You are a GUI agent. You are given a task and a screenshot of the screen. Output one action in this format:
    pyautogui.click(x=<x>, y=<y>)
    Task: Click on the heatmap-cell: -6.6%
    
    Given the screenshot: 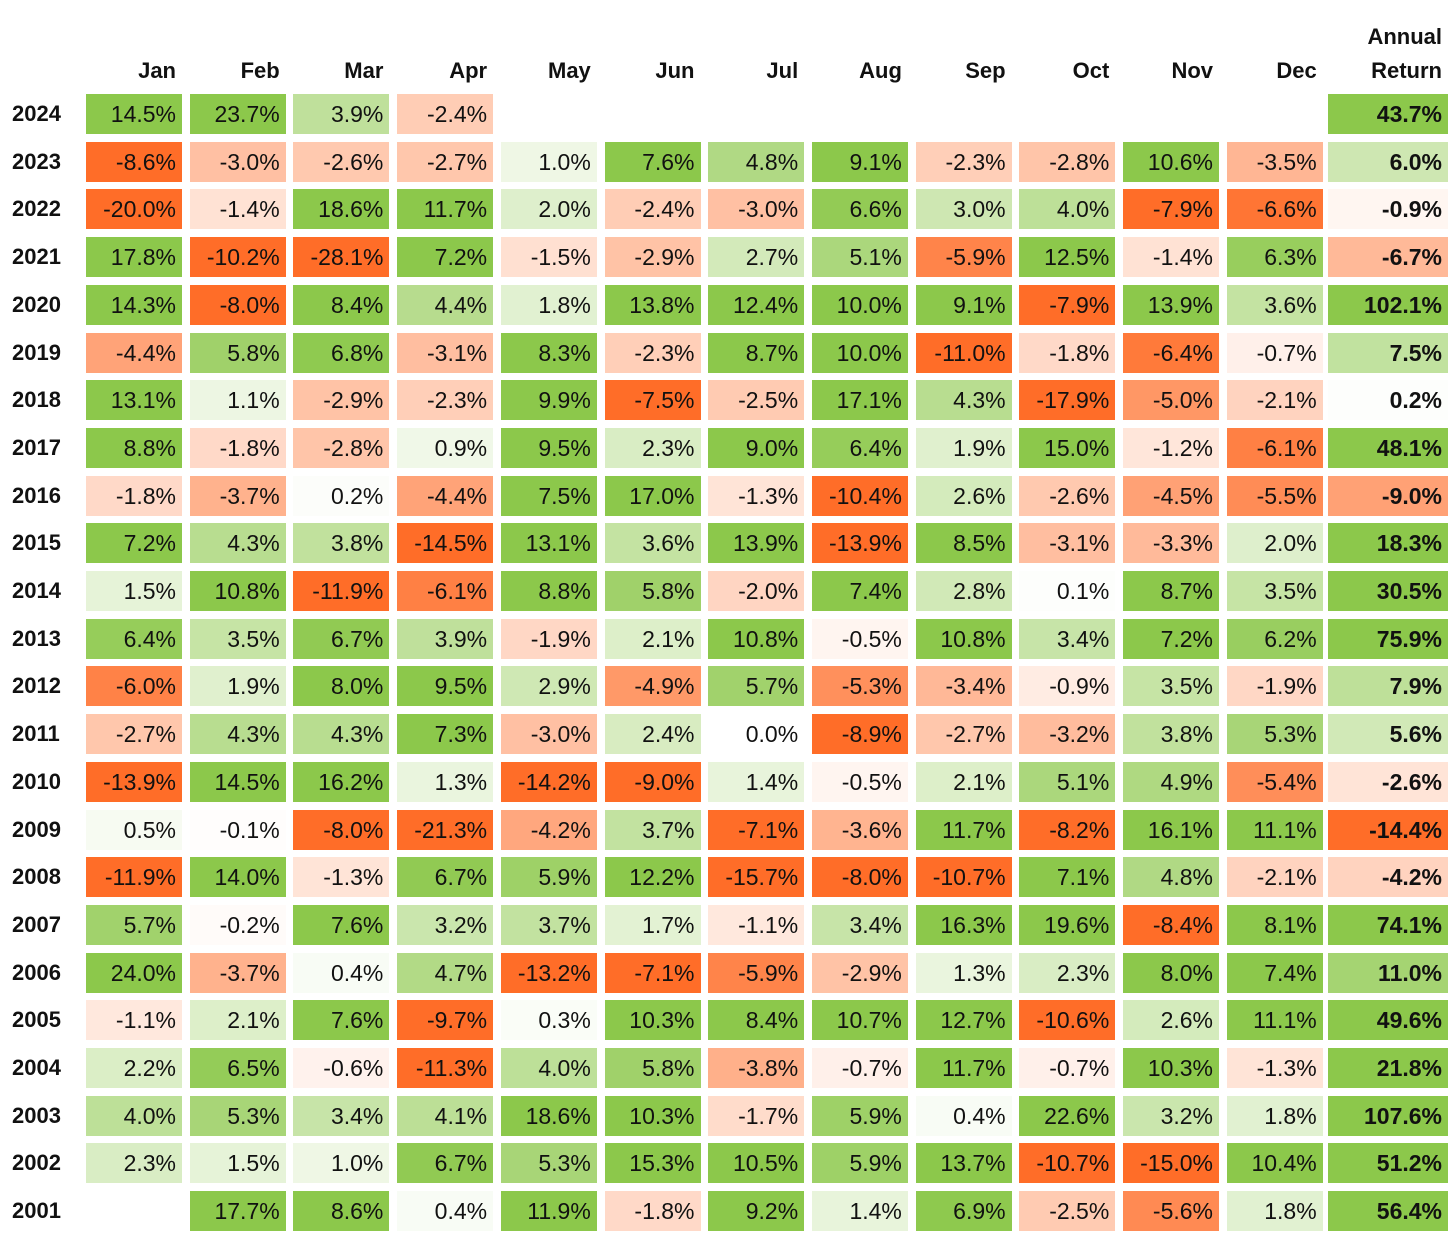 What is the action you would take?
    pyautogui.click(x=1274, y=209)
    